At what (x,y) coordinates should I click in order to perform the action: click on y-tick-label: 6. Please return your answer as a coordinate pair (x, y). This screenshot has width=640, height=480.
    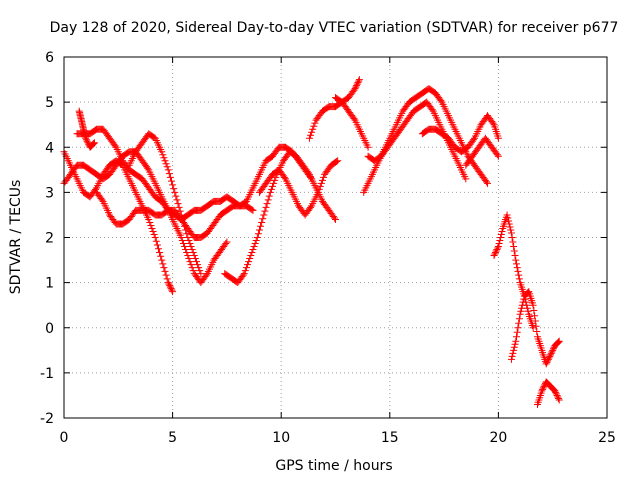
    Looking at the image, I should click on (49, 58).